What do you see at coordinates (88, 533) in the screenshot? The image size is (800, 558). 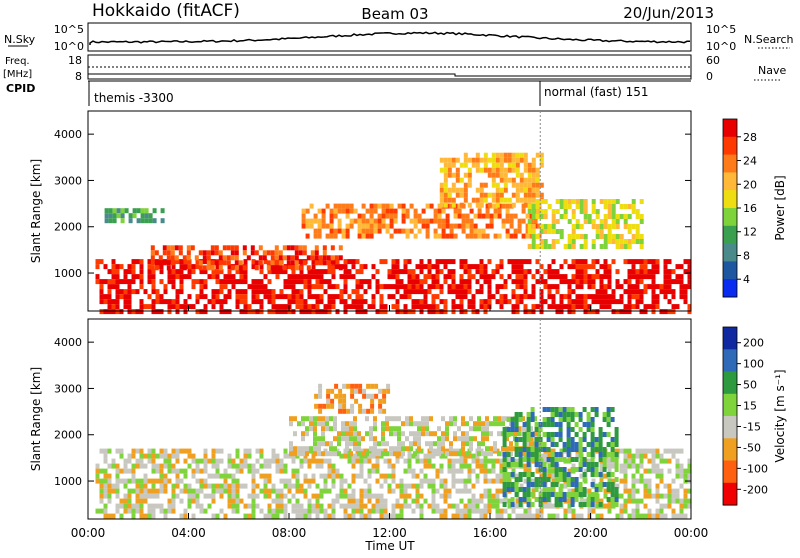 I see `x-tick-label: 00:00` at bounding box center [88, 533].